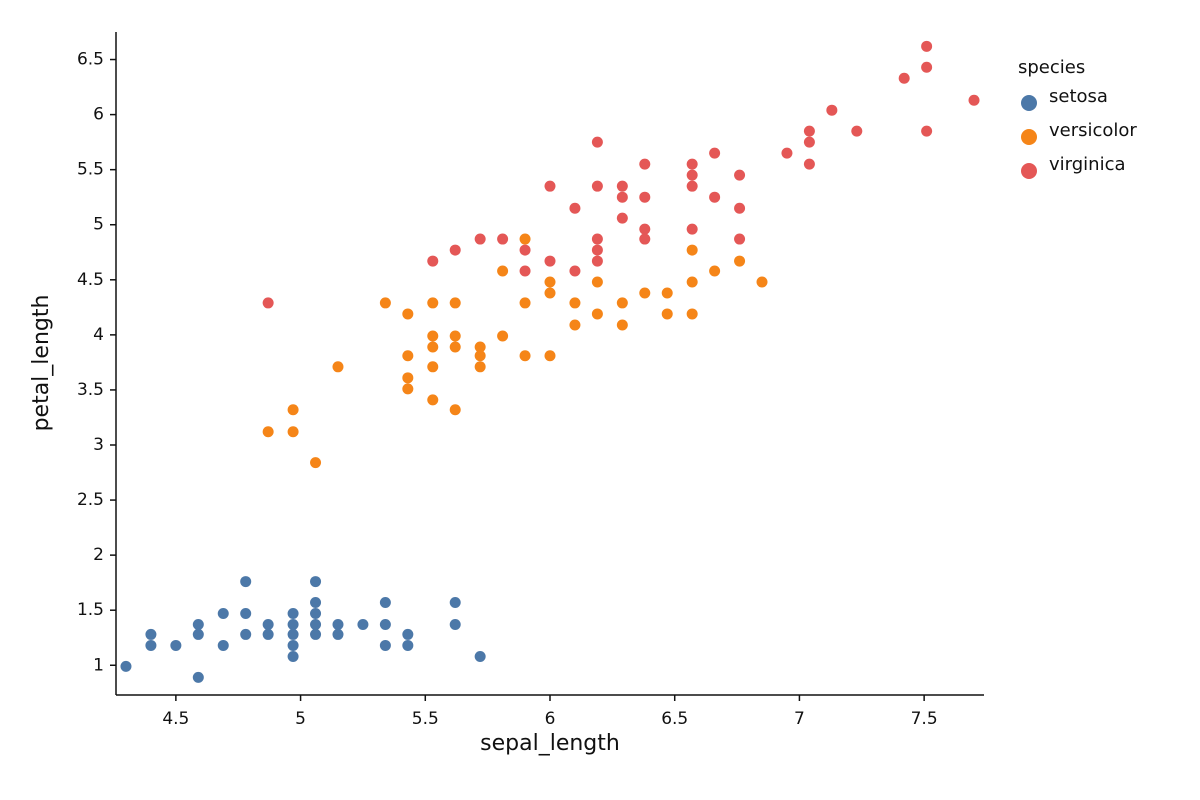  Describe the element at coordinates (1078, 96) in the screenshot. I see `legend-label: setosa` at that location.